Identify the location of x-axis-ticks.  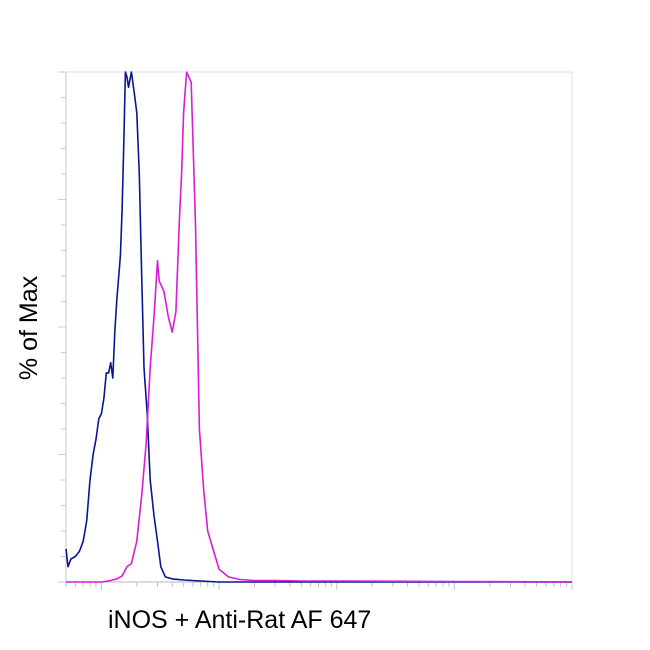
(319, 586).